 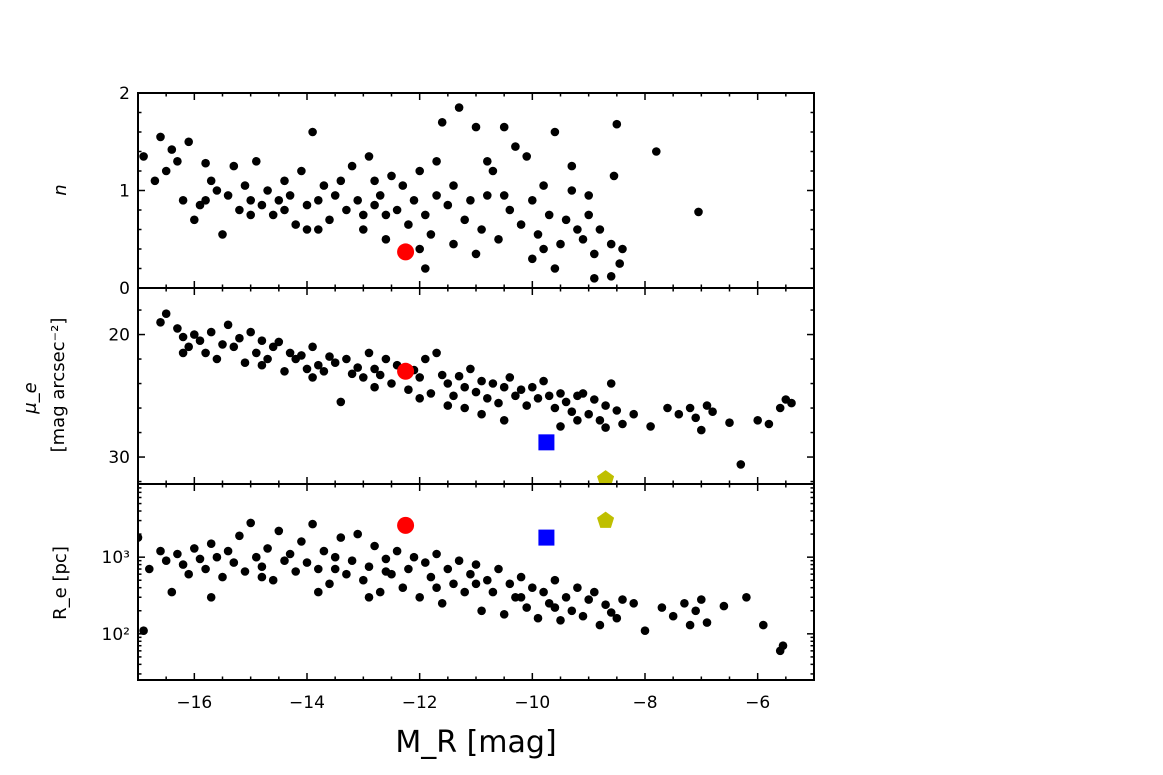 What do you see at coordinates (124, 289) in the screenshot?
I see `y-tick-label: 0` at bounding box center [124, 289].